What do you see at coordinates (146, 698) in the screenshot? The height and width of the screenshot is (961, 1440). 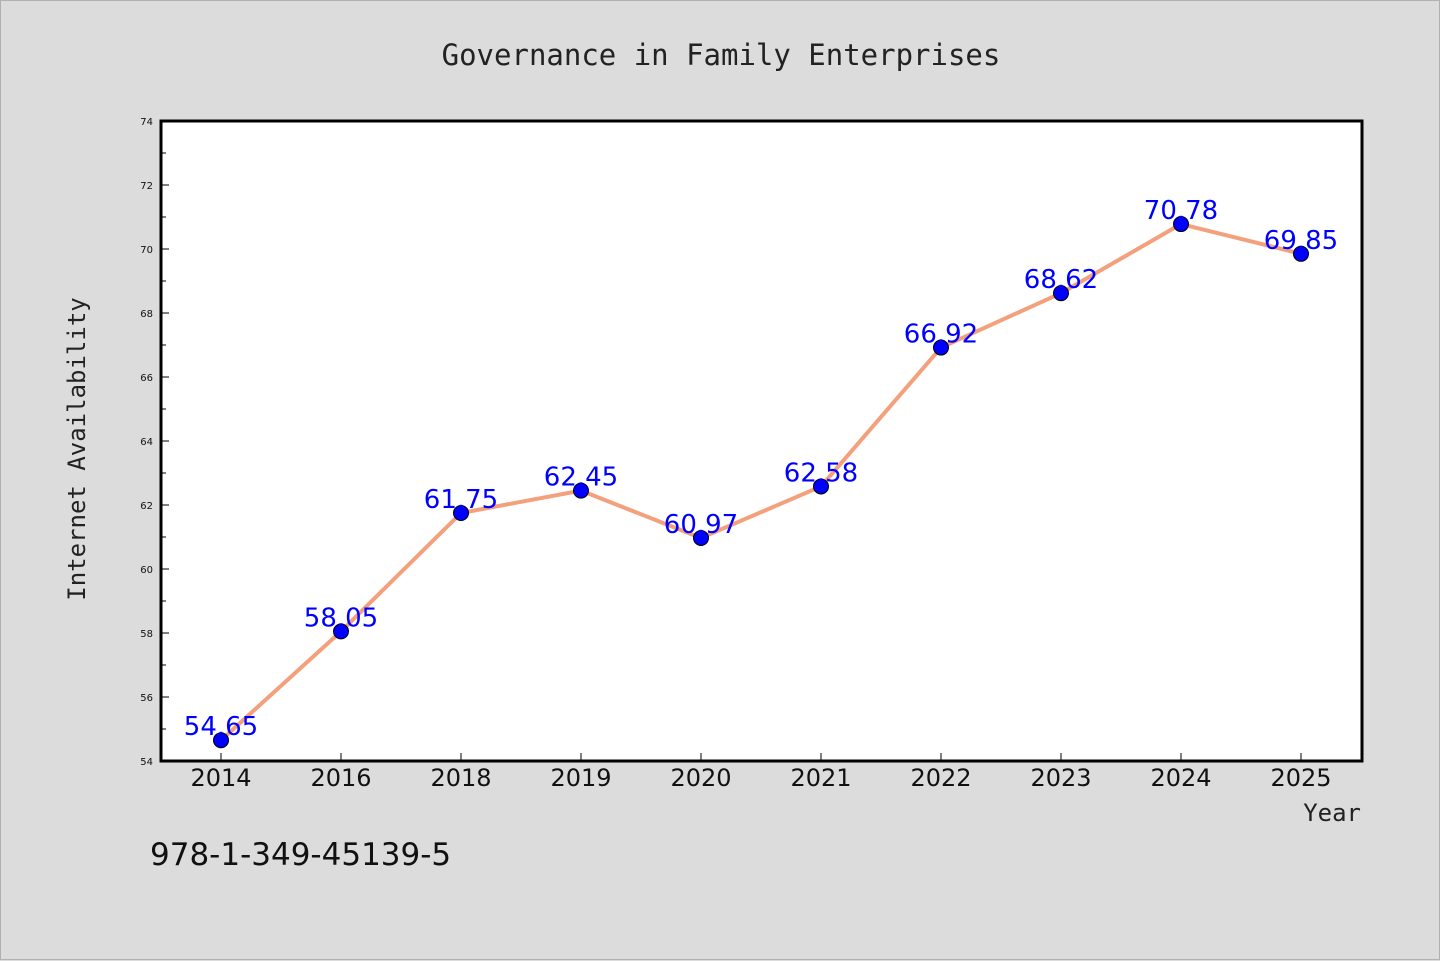 I see `y-tick-label: 56` at bounding box center [146, 698].